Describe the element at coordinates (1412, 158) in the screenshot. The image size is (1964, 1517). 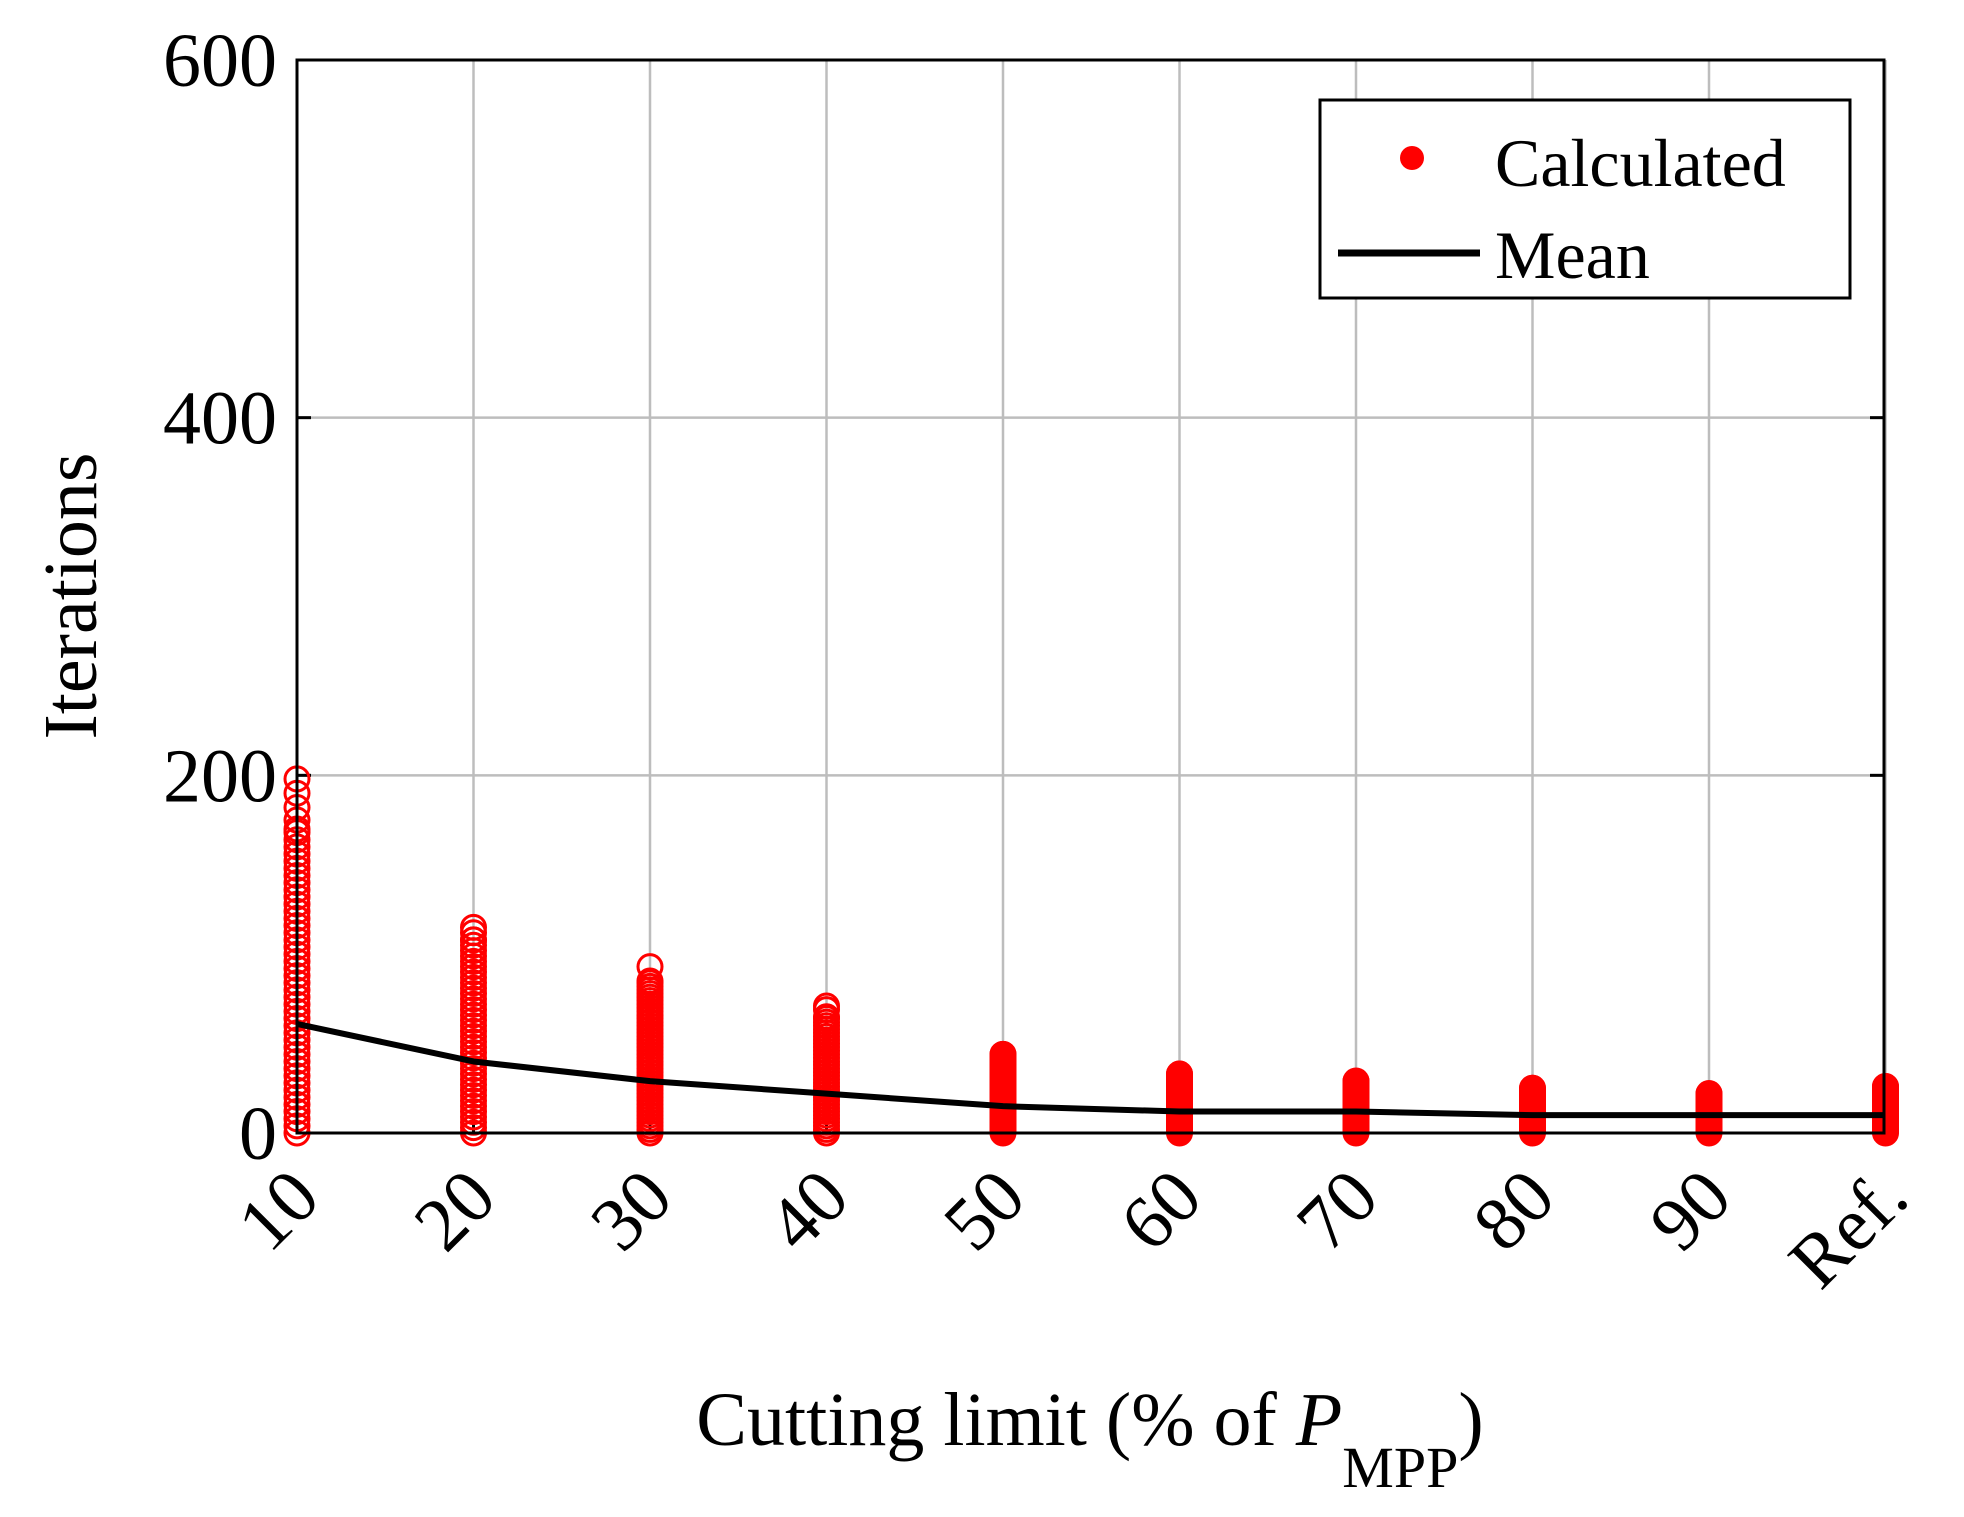
I see `legend-marker-calculated` at that location.